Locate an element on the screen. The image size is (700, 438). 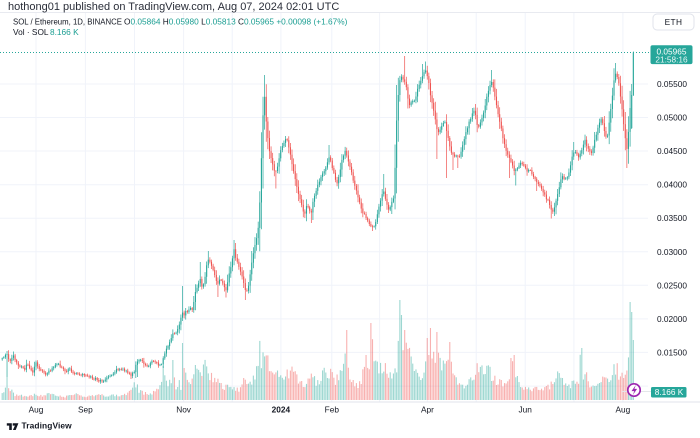
svg-text: 21:58:16 is located at coordinates (671, 60).